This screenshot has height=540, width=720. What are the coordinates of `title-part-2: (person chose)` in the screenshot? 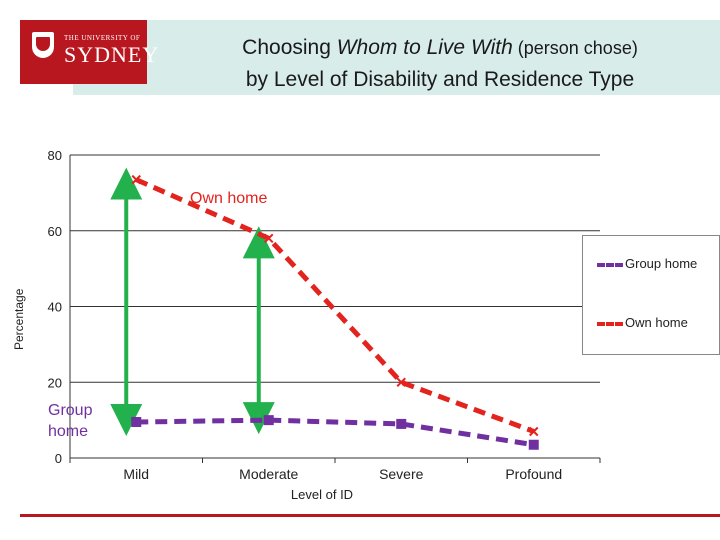 It's located at (575, 48).